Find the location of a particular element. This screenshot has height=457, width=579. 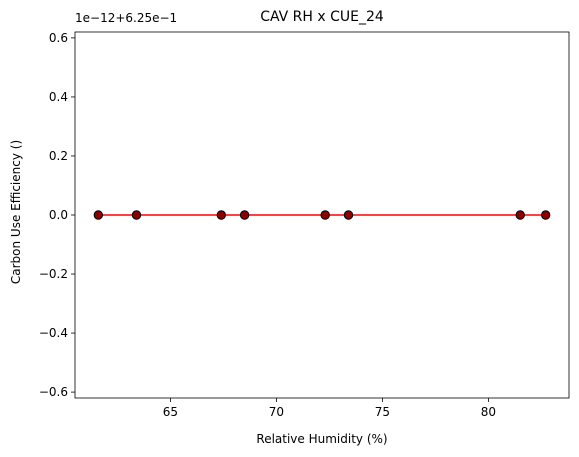

x-tick-label: 65 is located at coordinates (170, 412).